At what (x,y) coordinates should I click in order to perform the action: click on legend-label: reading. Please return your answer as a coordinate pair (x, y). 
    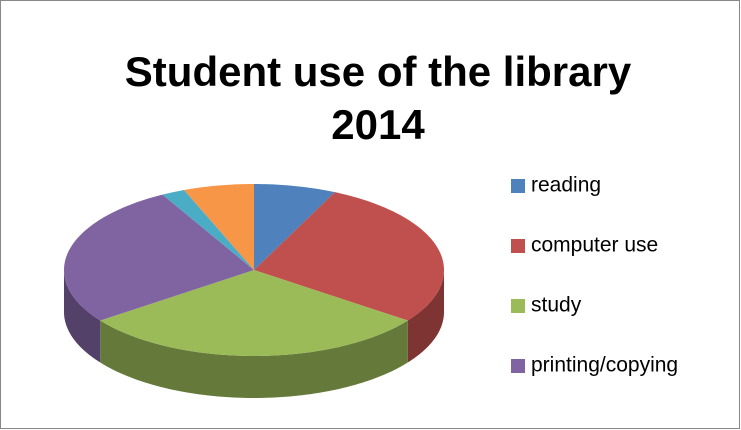
    Looking at the image, I should click on (566, 185).